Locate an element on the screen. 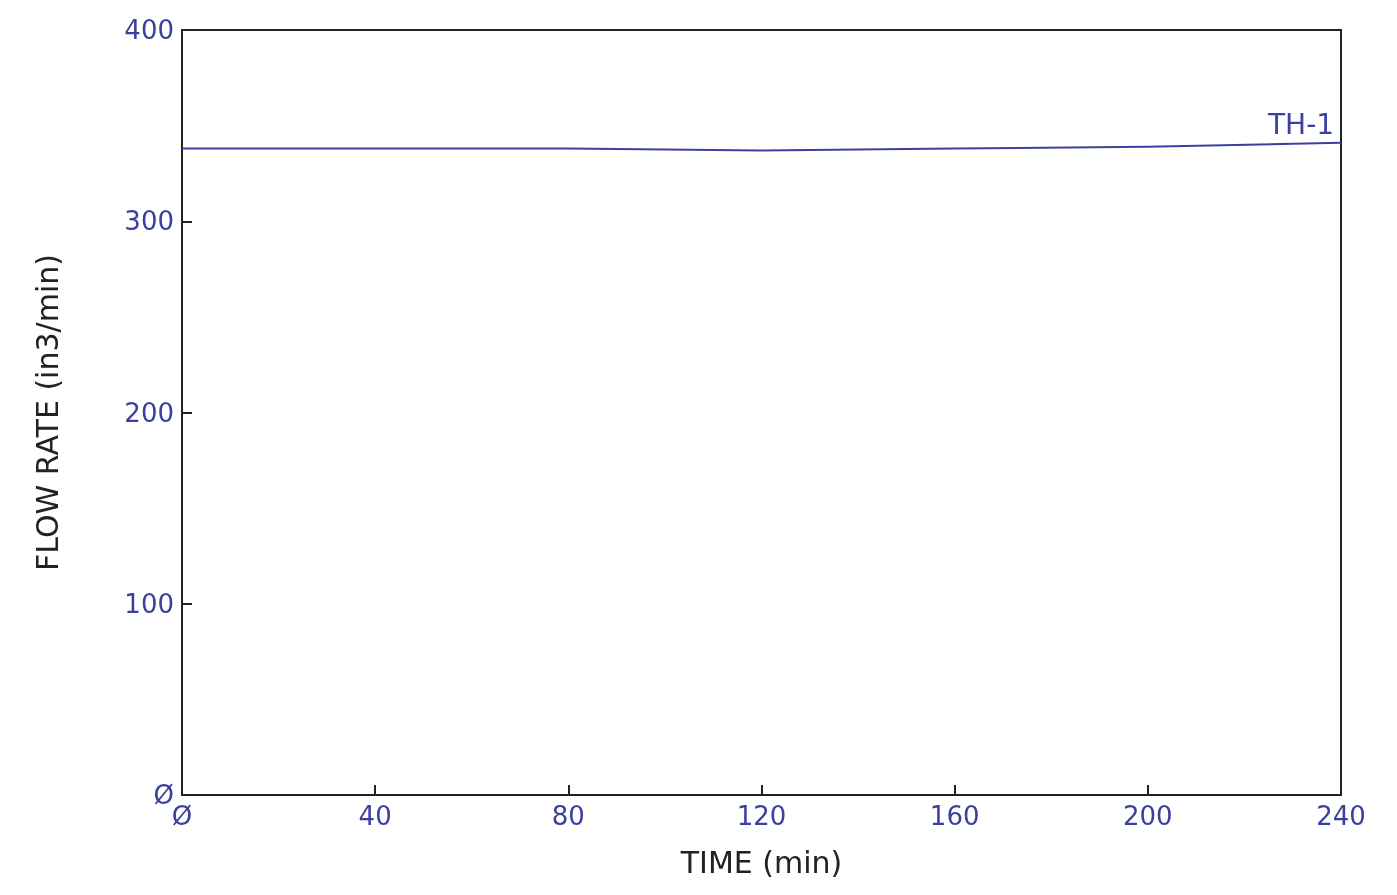 This screenshot has height=895, width=1397. x-tick-label: 160 is located at coordinates (954, 816).